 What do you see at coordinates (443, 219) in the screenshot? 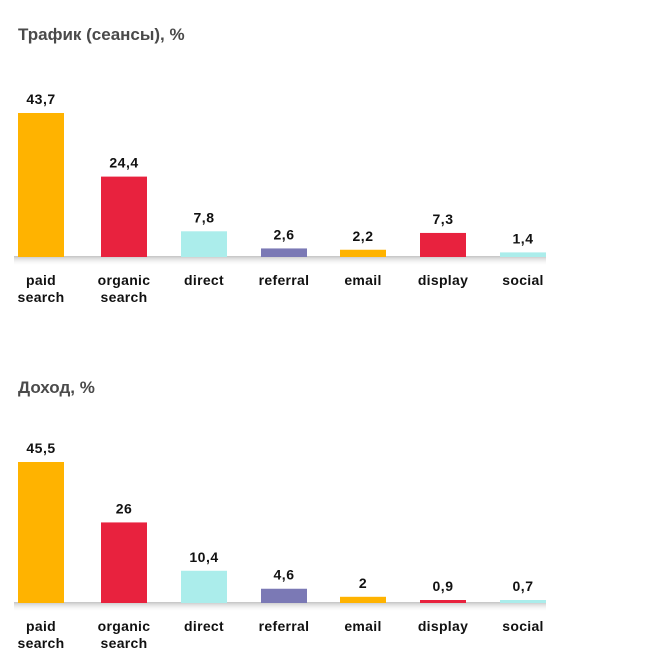
I see `value-label-display: 7,3` at bounding box center [443, 219].